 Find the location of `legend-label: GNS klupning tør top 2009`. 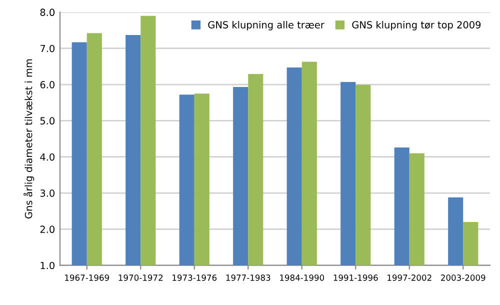

legend-label: GNS klupning tør top 2009 is located at coordinates (416, 25).